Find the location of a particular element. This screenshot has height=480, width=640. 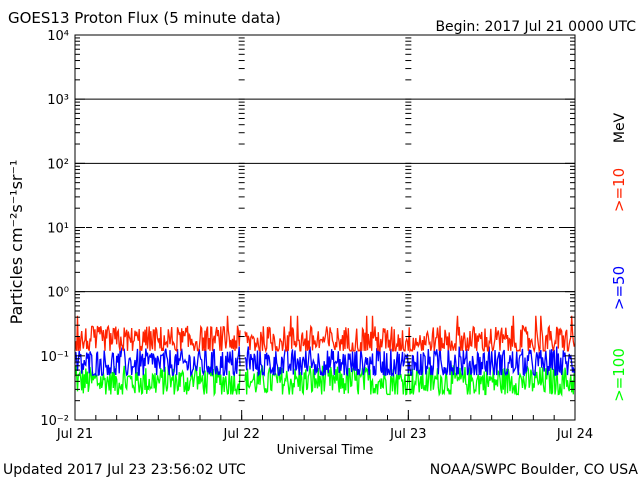

x-tick-label: Jul 24 is located at coordinates (574, 434).